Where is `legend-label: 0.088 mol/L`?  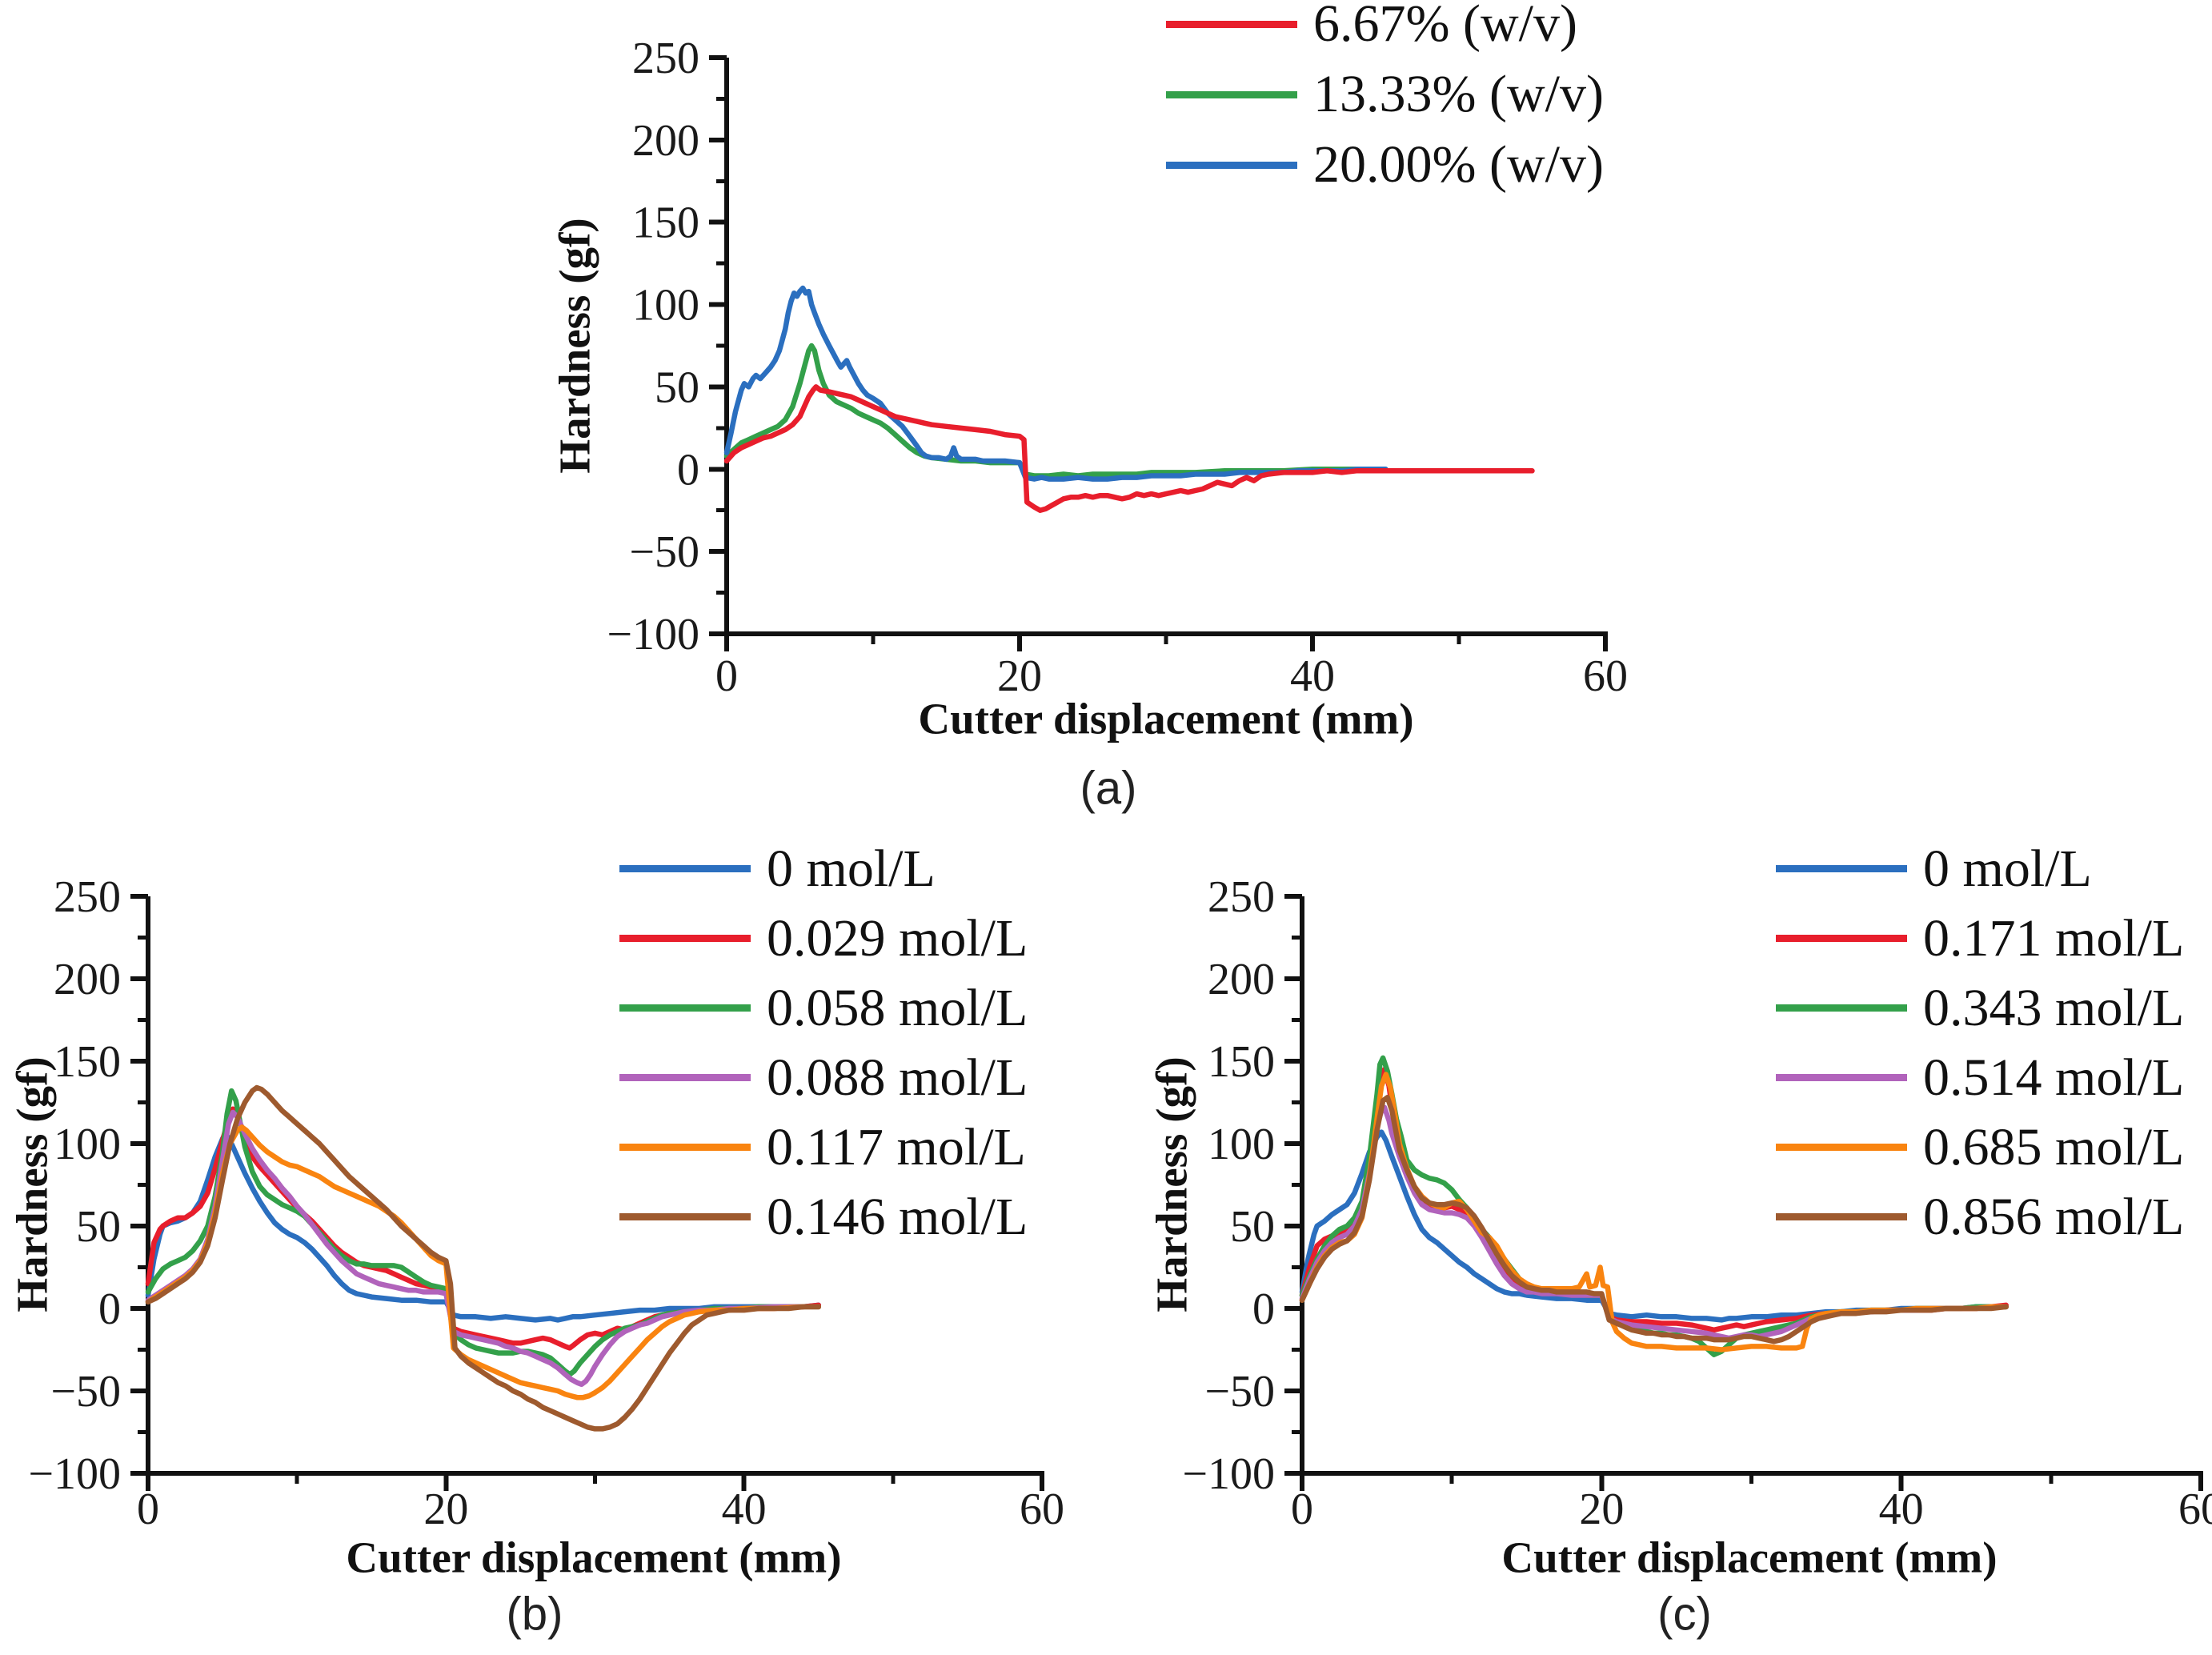
legend-label: 0.088 mol/L is located at coordinates (897, 1077).